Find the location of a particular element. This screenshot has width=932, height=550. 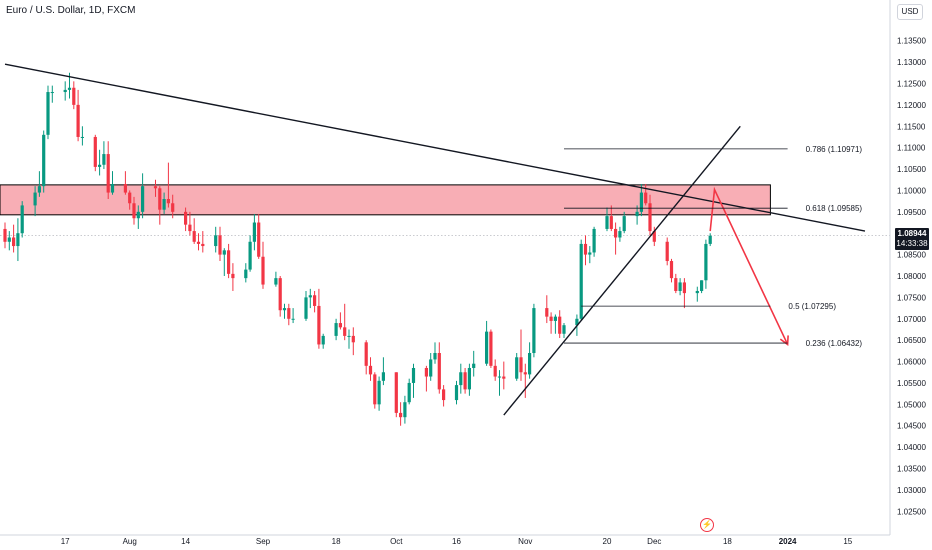

time-tick-label: 18 is located at coordinates (727, 541).